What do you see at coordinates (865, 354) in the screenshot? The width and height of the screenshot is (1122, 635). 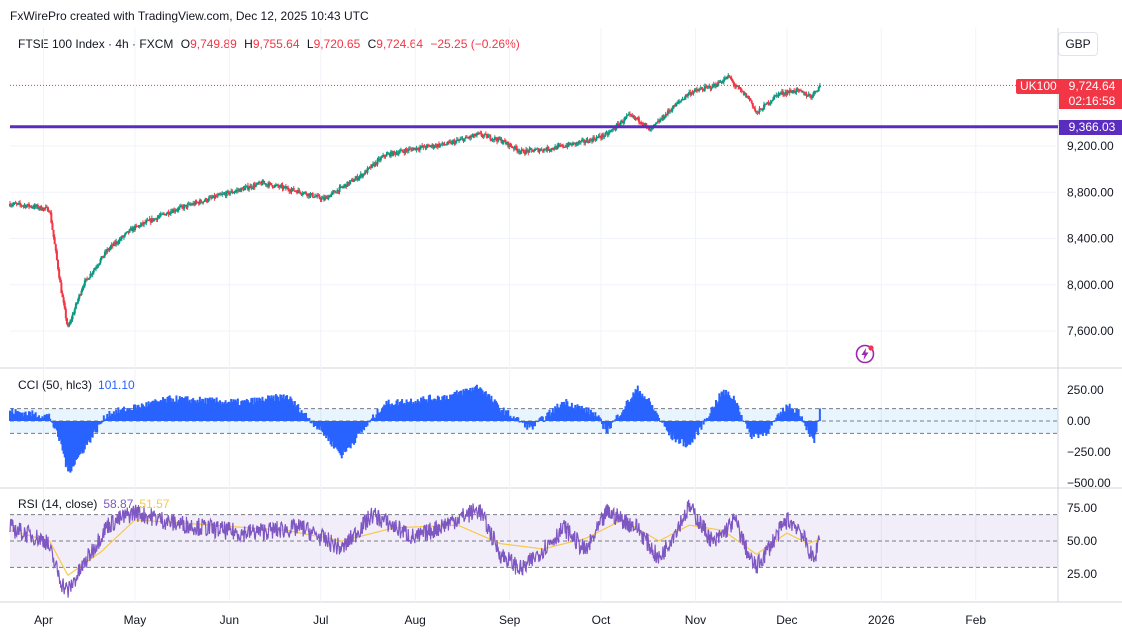 I see `flash-icon` at bounding box center [865, 354].